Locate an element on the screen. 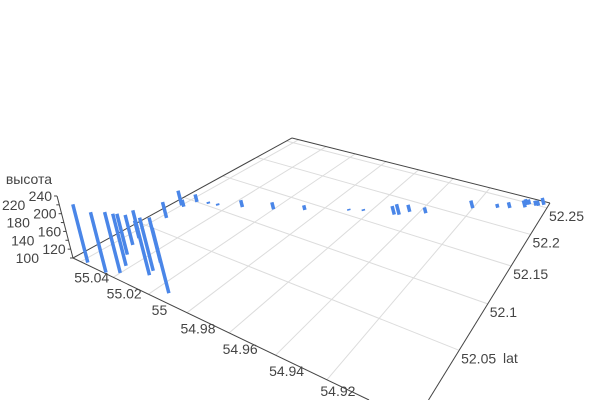 This screenshot has height=400, width=600. y-axis-line is located at coordinates (489, 301).